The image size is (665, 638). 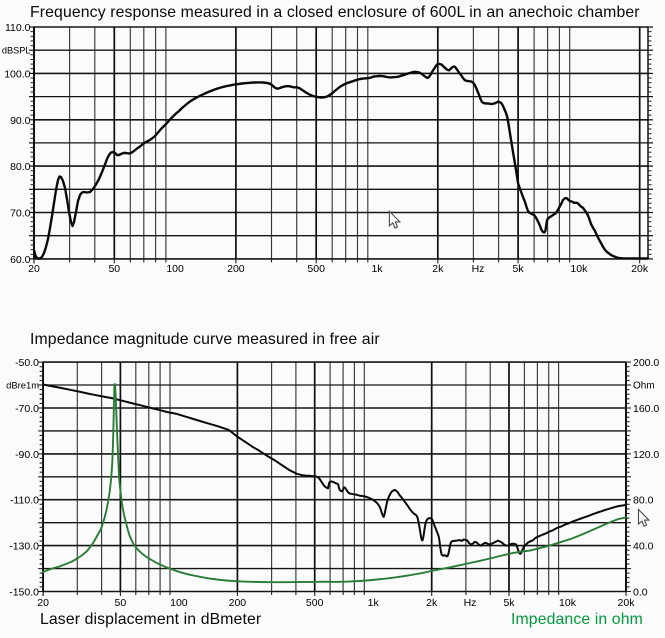 What do you see at coordinates (646, 455) in the screenshot?
I see `svg-text: 120.0` at bounding box center [646, 455].